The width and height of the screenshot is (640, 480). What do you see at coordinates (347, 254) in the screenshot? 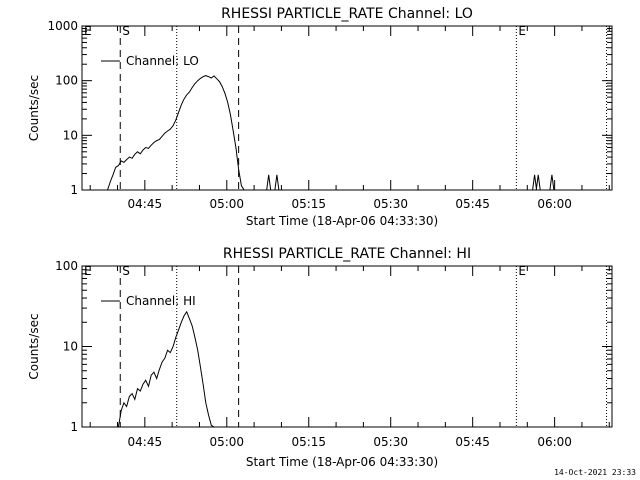
I see `chart-title: RHESSI PARTICLE_RATE Channel: HI` at bounding box center [347, 254].